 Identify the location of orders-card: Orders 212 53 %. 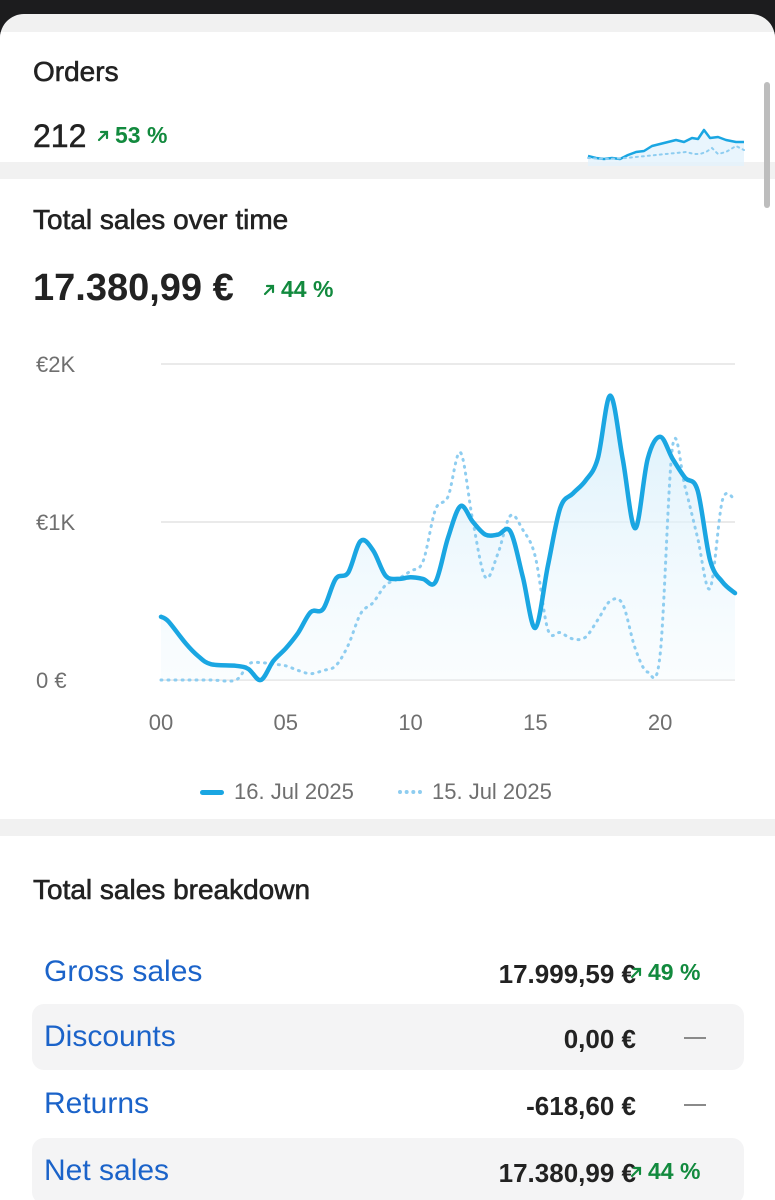
(387, 99).